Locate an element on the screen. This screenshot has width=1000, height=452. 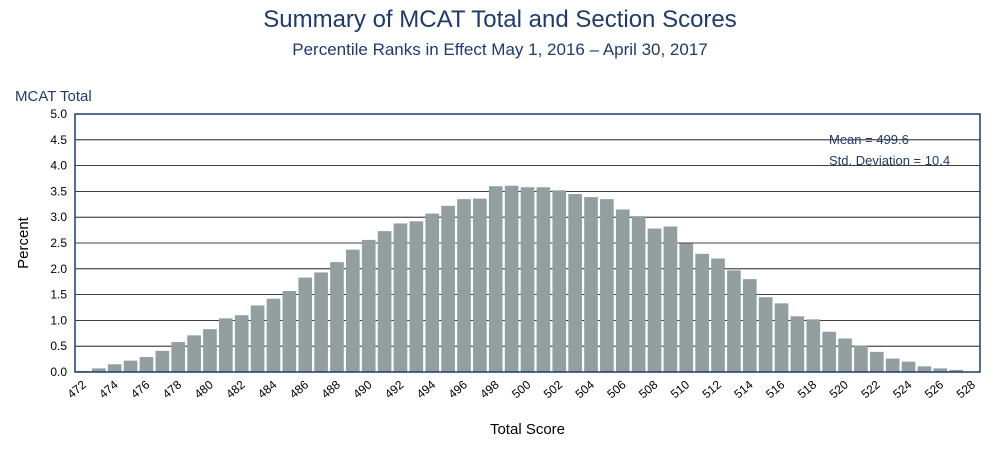
x-tick-label: 504 is located at coordinates (585, 389).